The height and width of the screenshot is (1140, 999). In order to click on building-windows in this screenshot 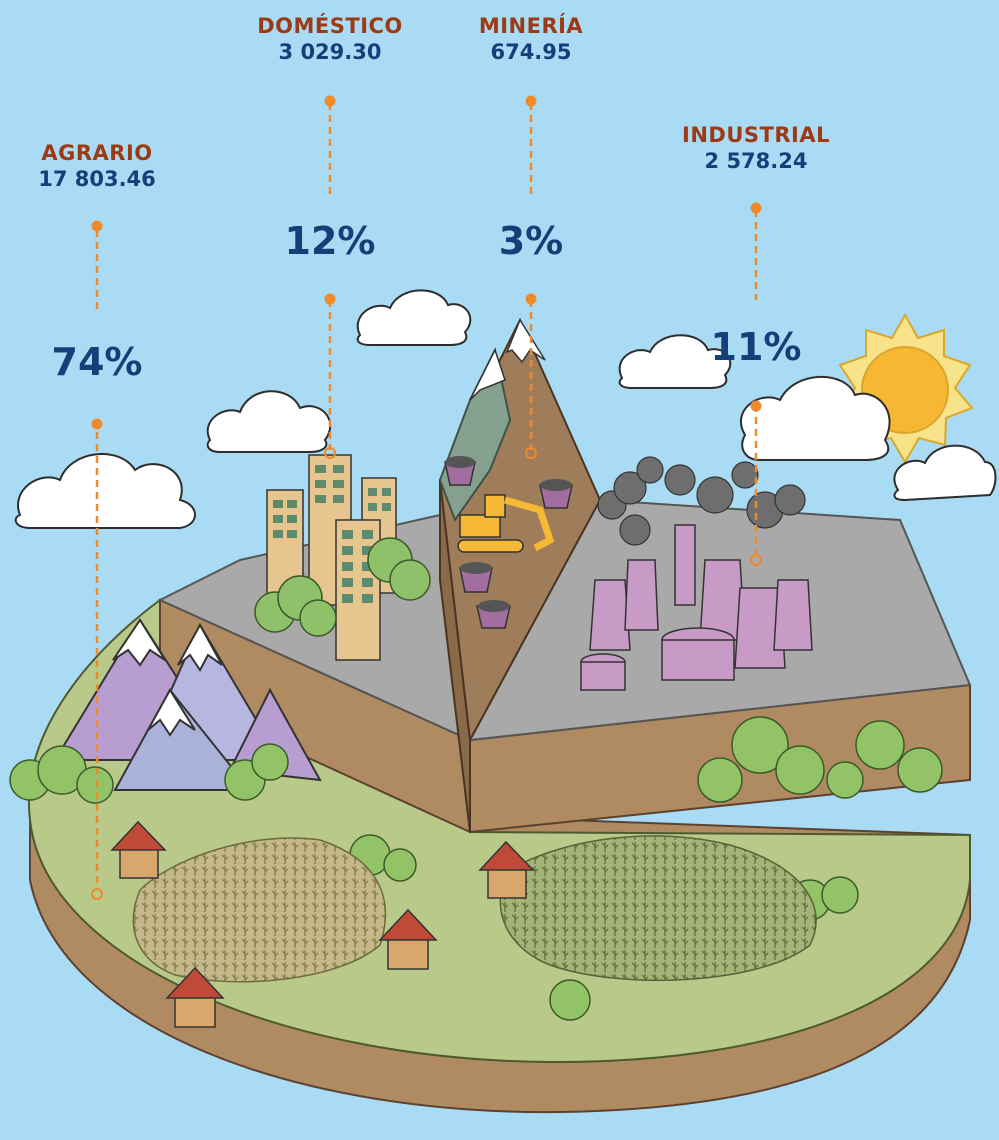, I will do `click(332, 534)`.